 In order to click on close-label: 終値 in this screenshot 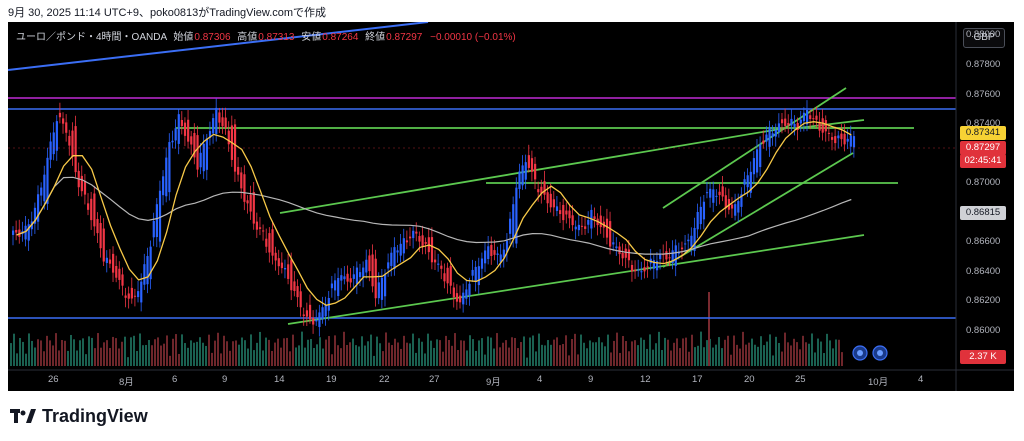, I will do `click(375, 37)`.